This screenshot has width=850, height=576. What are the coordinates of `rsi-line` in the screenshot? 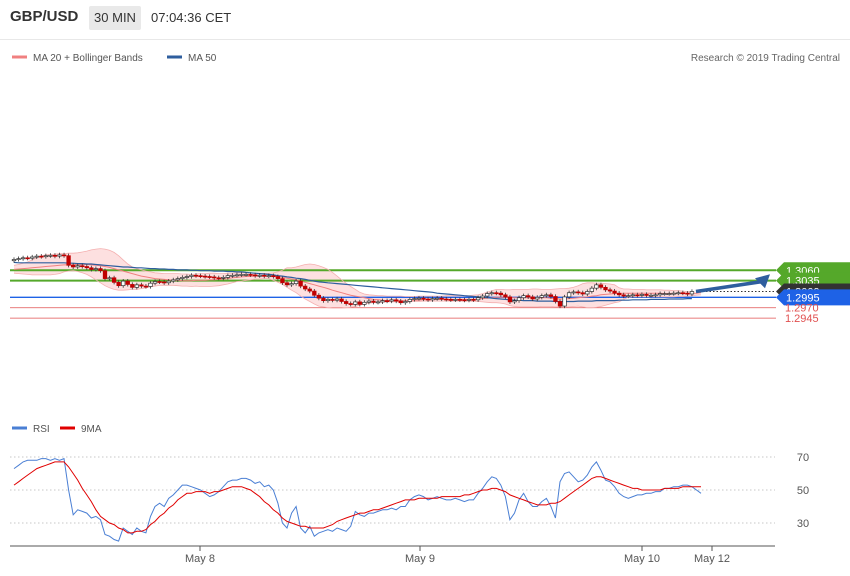 It's located at (357, 499).